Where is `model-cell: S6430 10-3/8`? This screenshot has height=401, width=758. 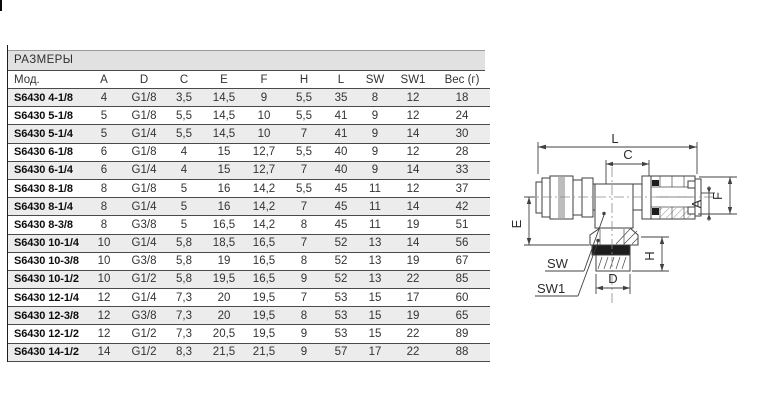
model-cell: S6430 10-3/8 is located at coordinates (46, 261).